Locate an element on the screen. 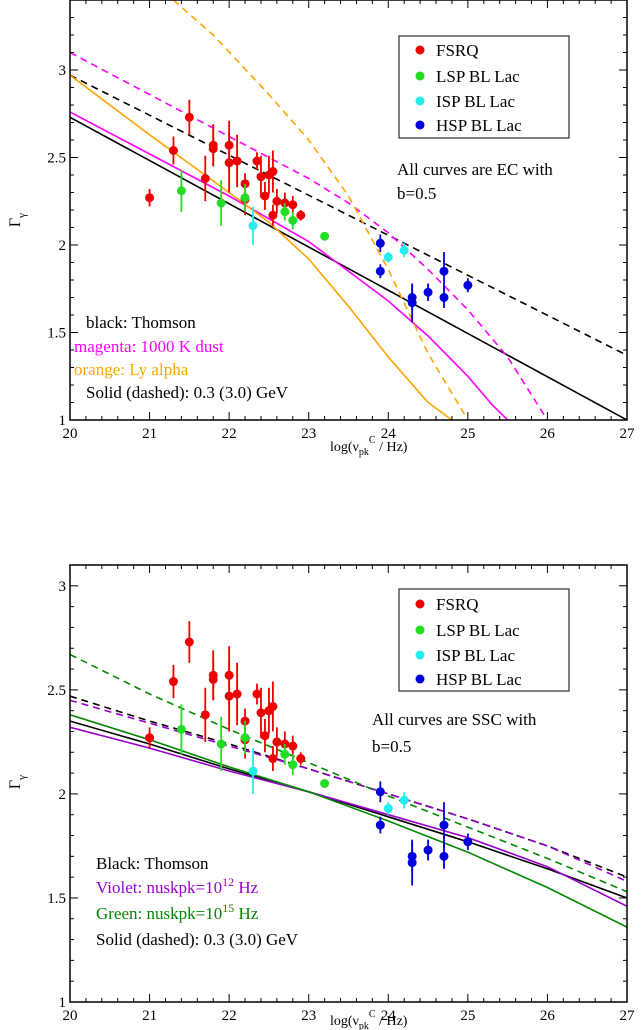 This screenshot has height=1030, width=642. bottom-y-tick-label: 3 is located at coordinates (63, 587).